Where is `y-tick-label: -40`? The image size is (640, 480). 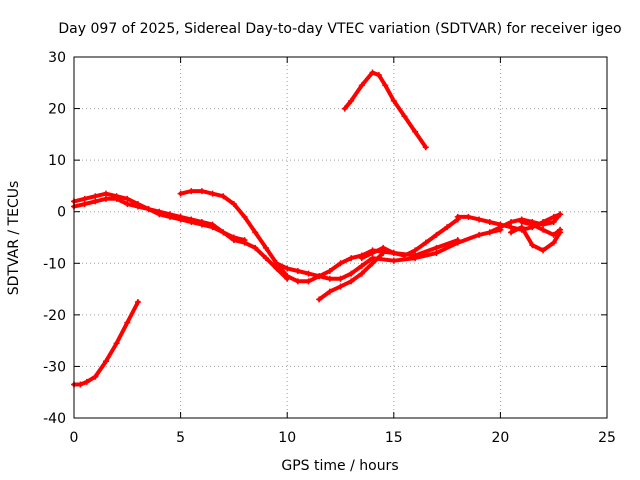 y-tick-label: -40 is located at coordinates (54, 419).